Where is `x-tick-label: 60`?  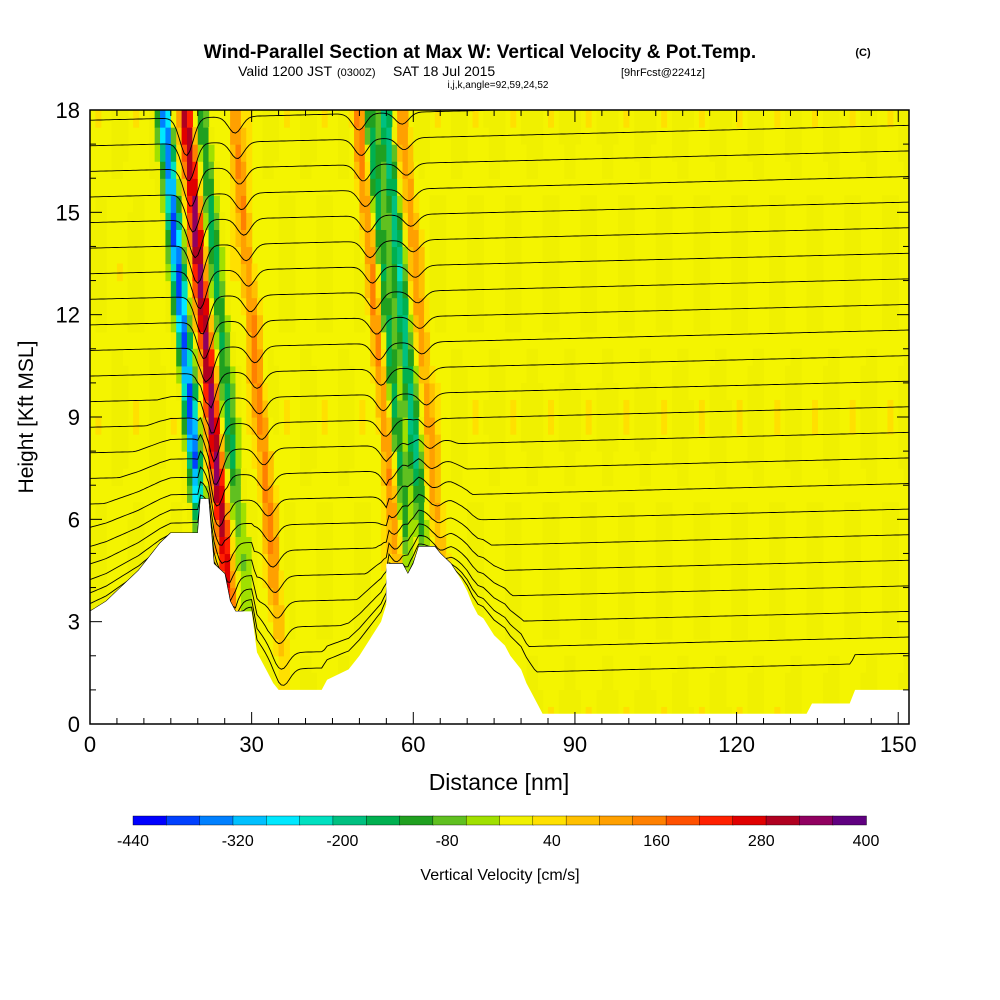
x-tick-label: 60 is located at coordinates (413, 744).